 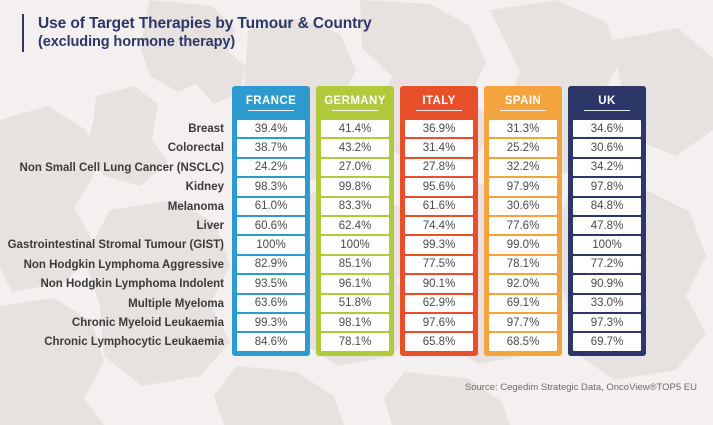 I want to click on row-label: Breast, so click(x=206, y=129).